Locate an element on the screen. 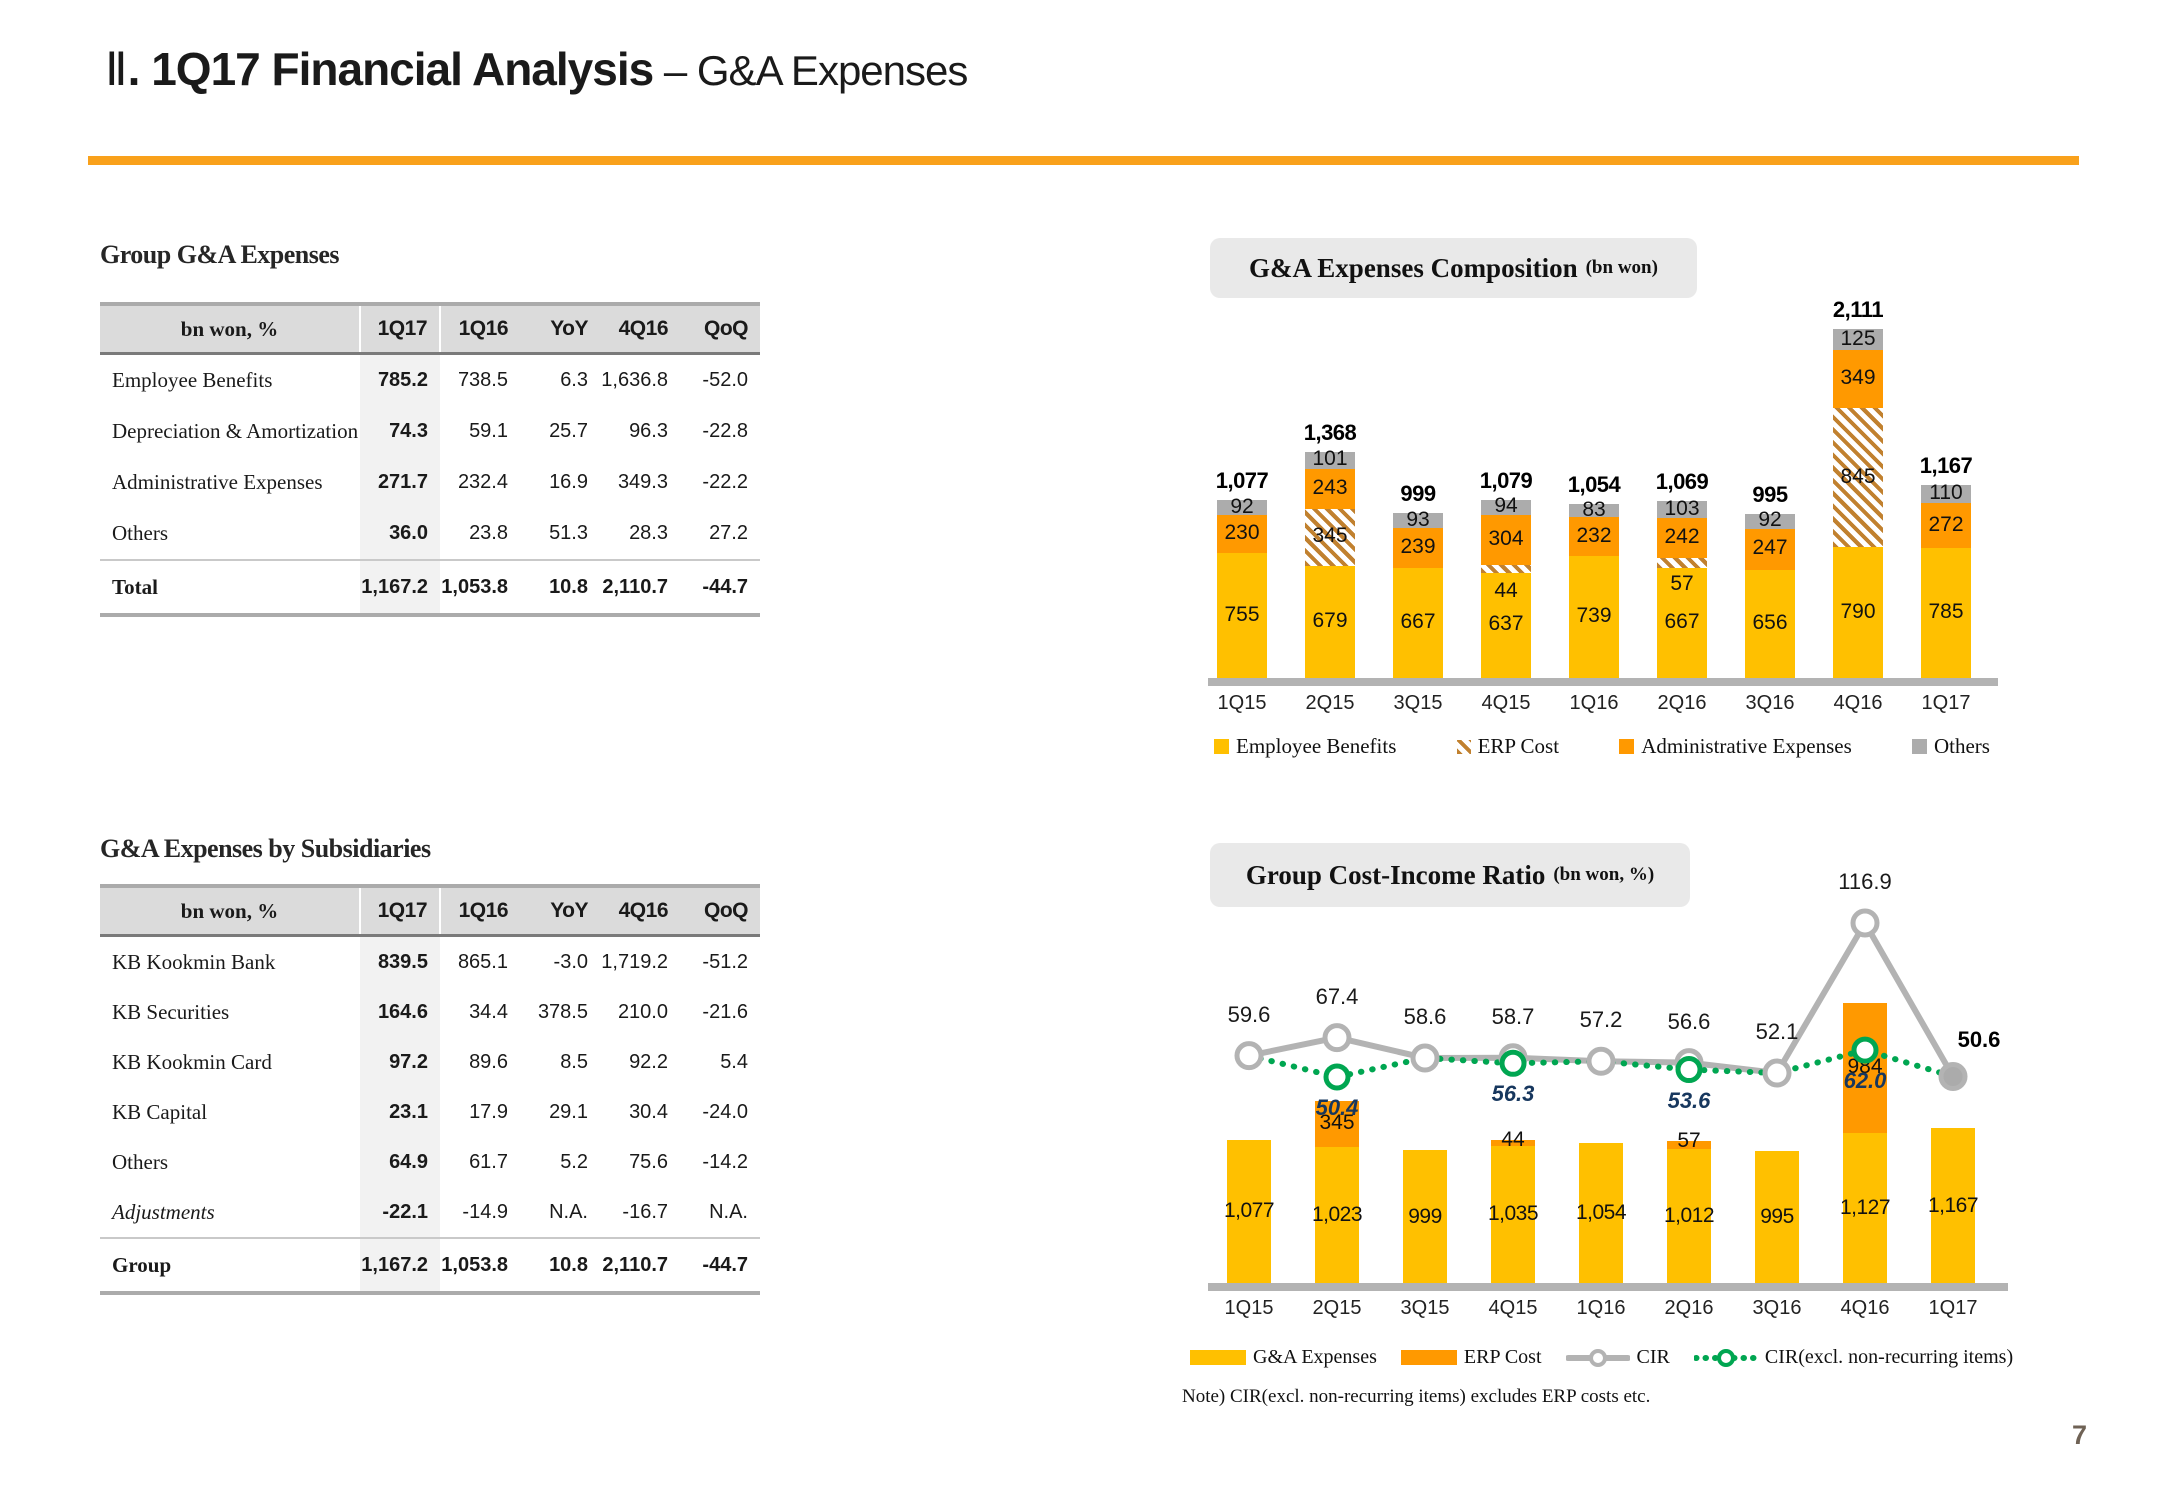  row-label: Total is located at coordinates (230, 587).